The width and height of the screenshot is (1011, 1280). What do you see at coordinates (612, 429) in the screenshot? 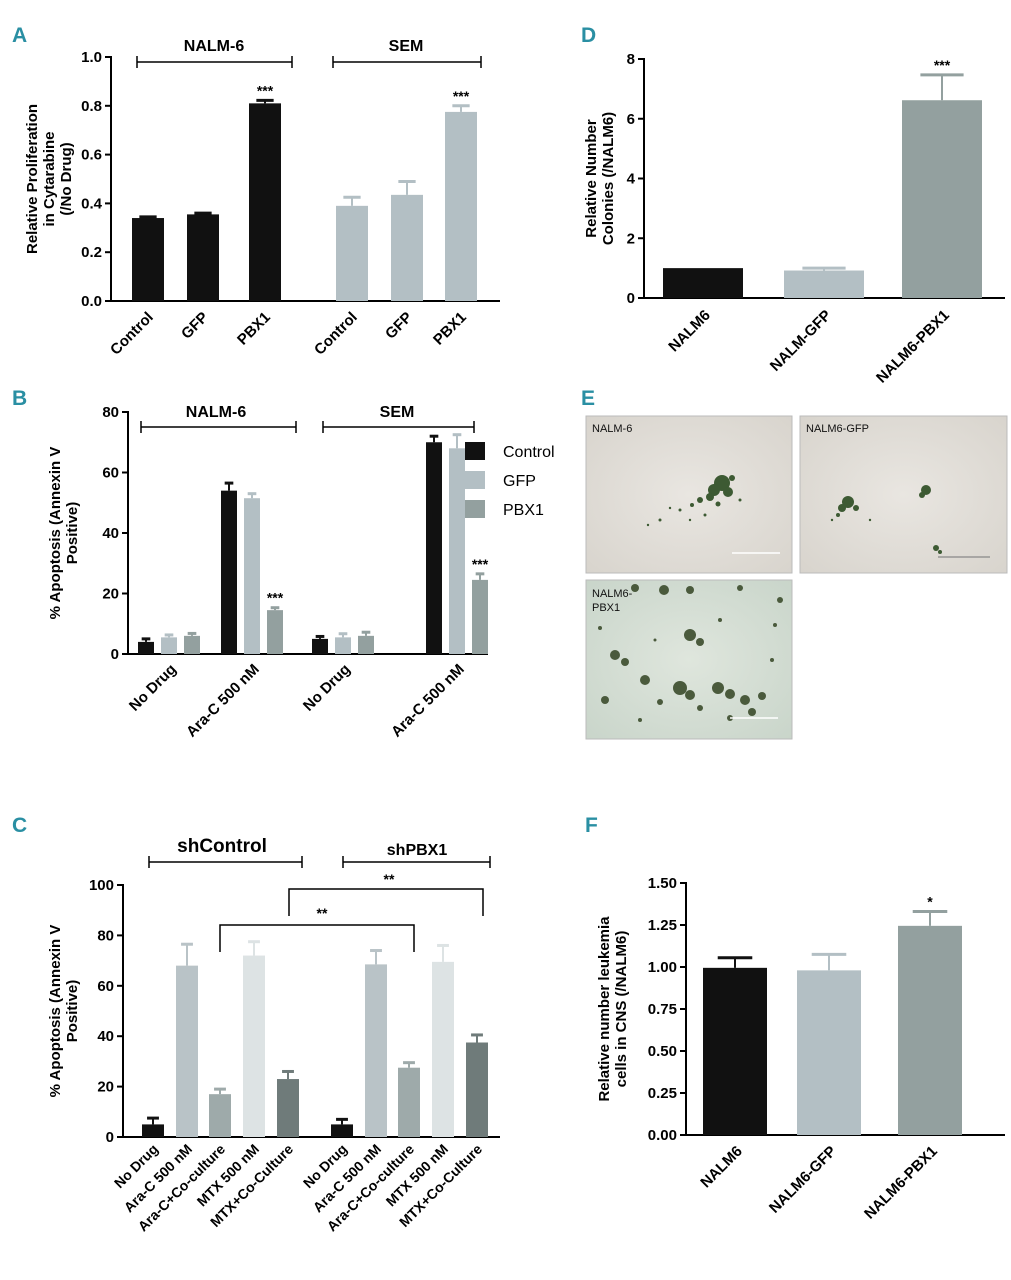
I see `micrograph-label-nalm6: NALM-6` at bounding box center [612, 429].